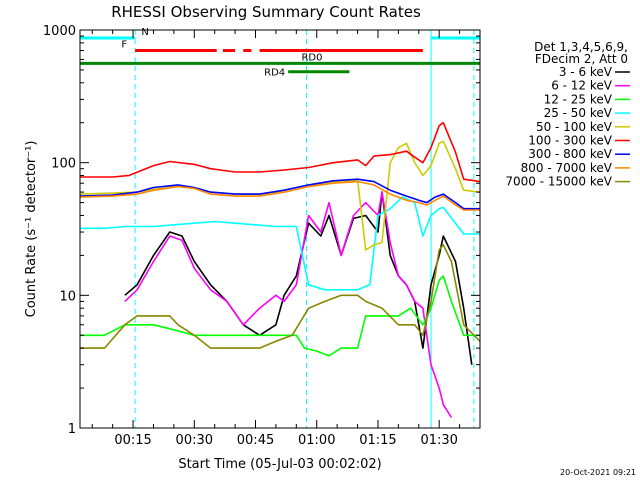 This screenshot has height=480, width=640. What do you see at coordinates (311, 57) in the screenshot?
I see `state-bar-label: RD0` at bounding box center [311, 57].